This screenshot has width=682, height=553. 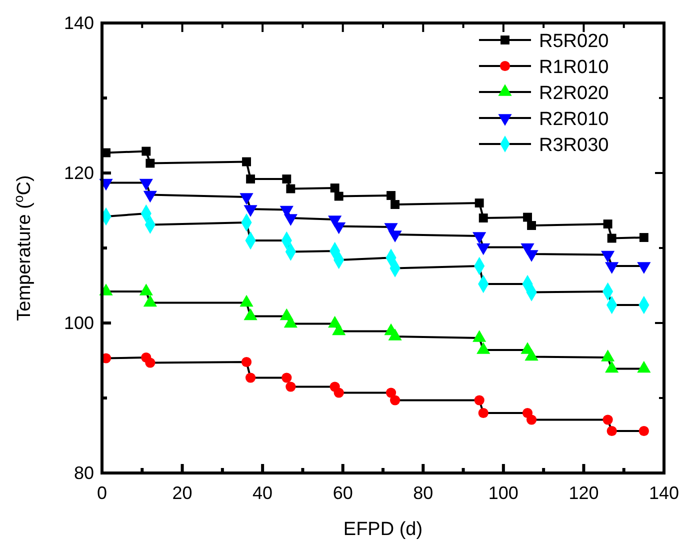 I want to click on x-tick-label: 20, so click(x=182, y=493).